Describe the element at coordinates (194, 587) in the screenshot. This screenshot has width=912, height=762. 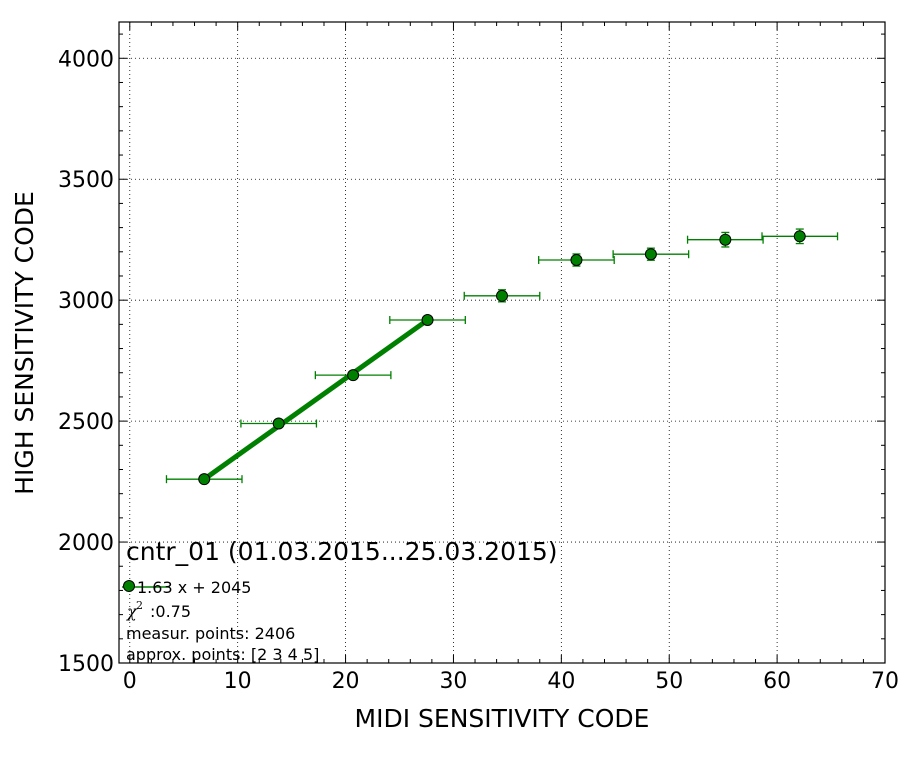
I see `legend-label: 1.63 x + 2045` at that location.